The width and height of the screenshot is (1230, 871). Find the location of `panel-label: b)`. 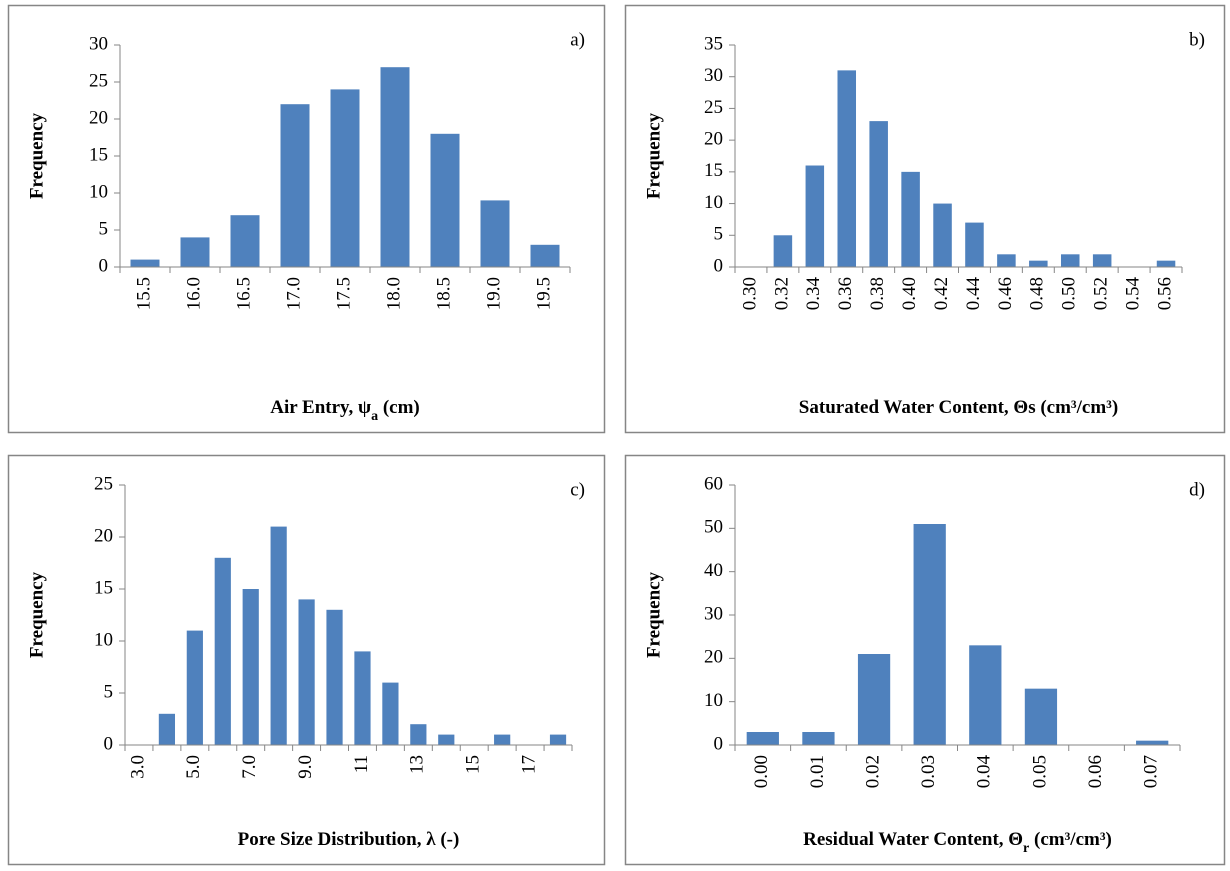

panel-label: b) is located at coordinates (1197, 39).